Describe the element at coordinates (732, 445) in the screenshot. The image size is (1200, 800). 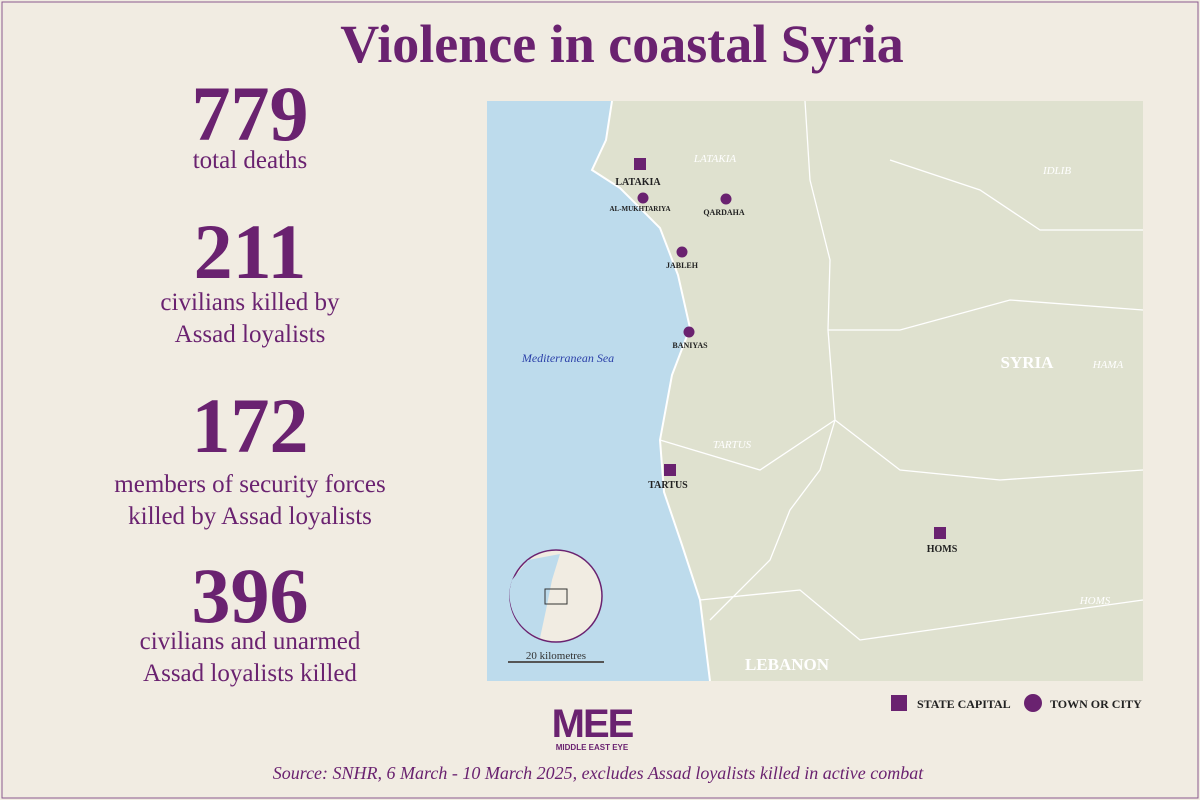
I see `region-label: TARTUS` at that location.